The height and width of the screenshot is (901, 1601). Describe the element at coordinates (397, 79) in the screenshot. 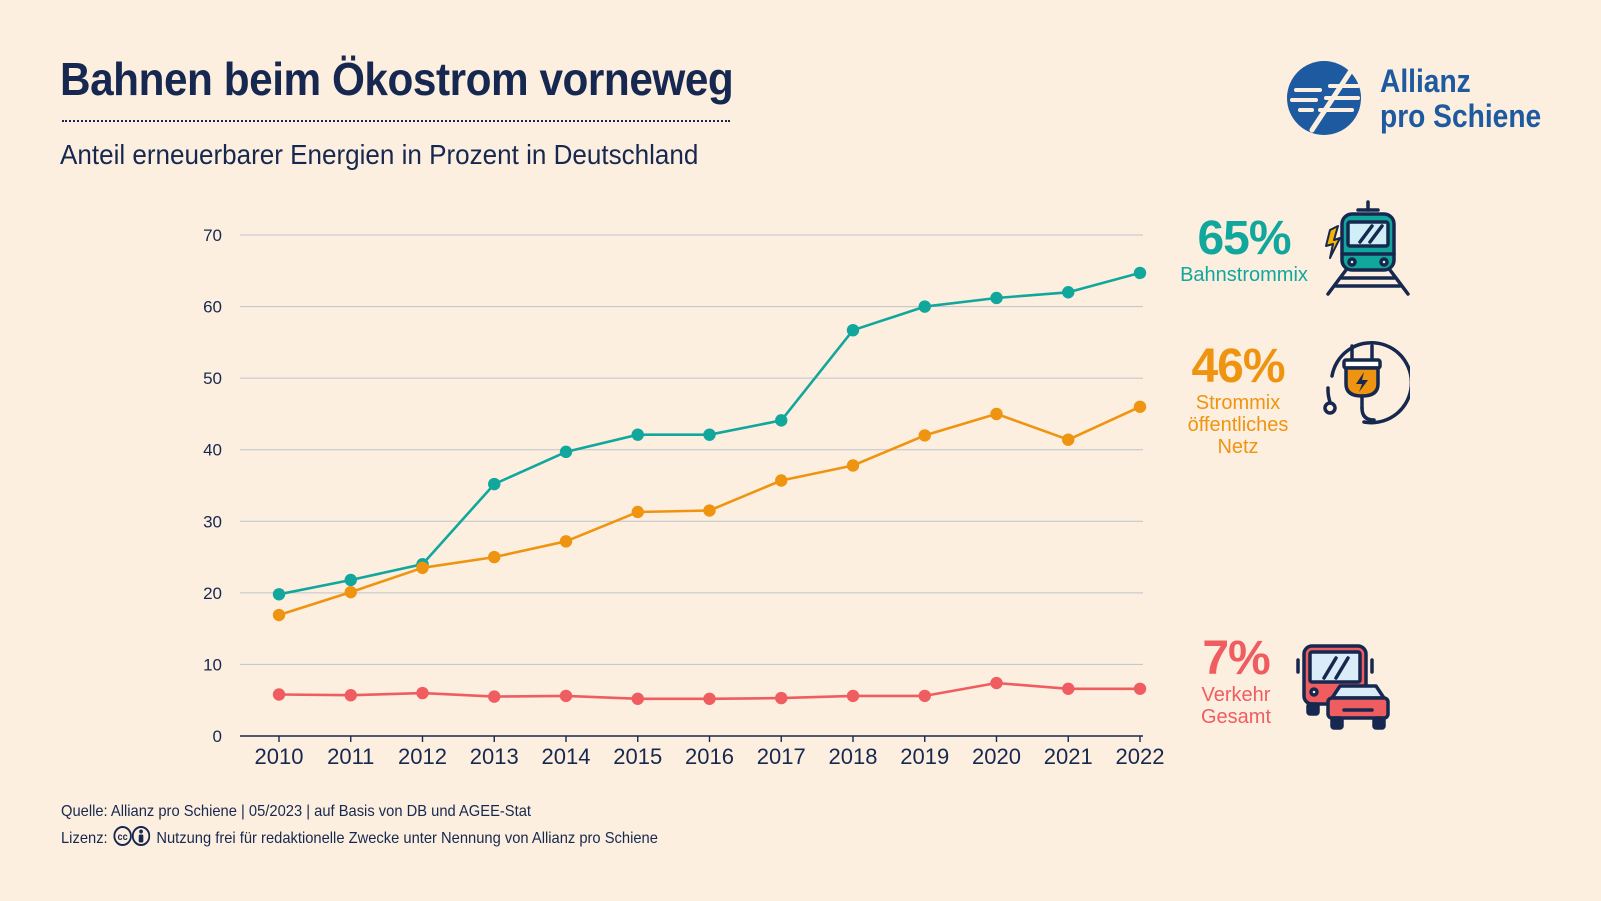

I see `chart-title: Bahnen beim Ökostrom vorneweg` at that location.